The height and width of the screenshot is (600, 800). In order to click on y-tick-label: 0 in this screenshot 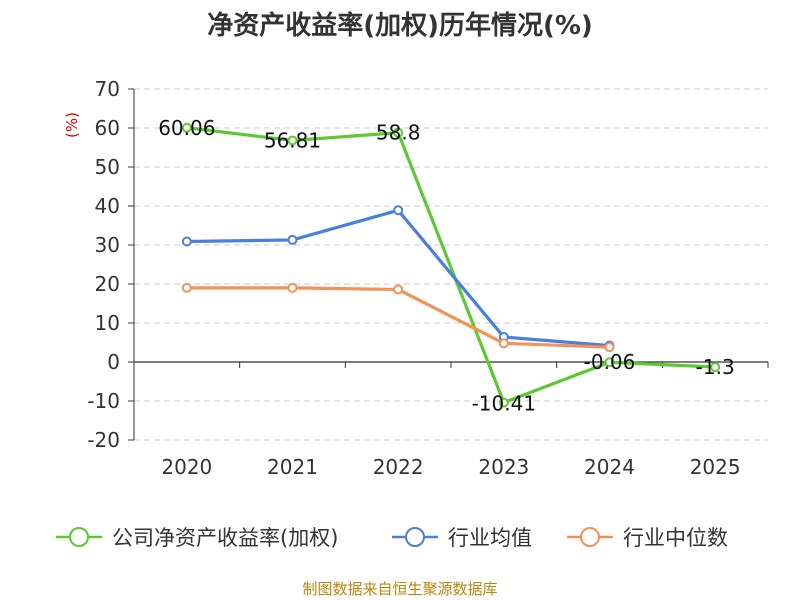, I will do `click(113, 362)`.